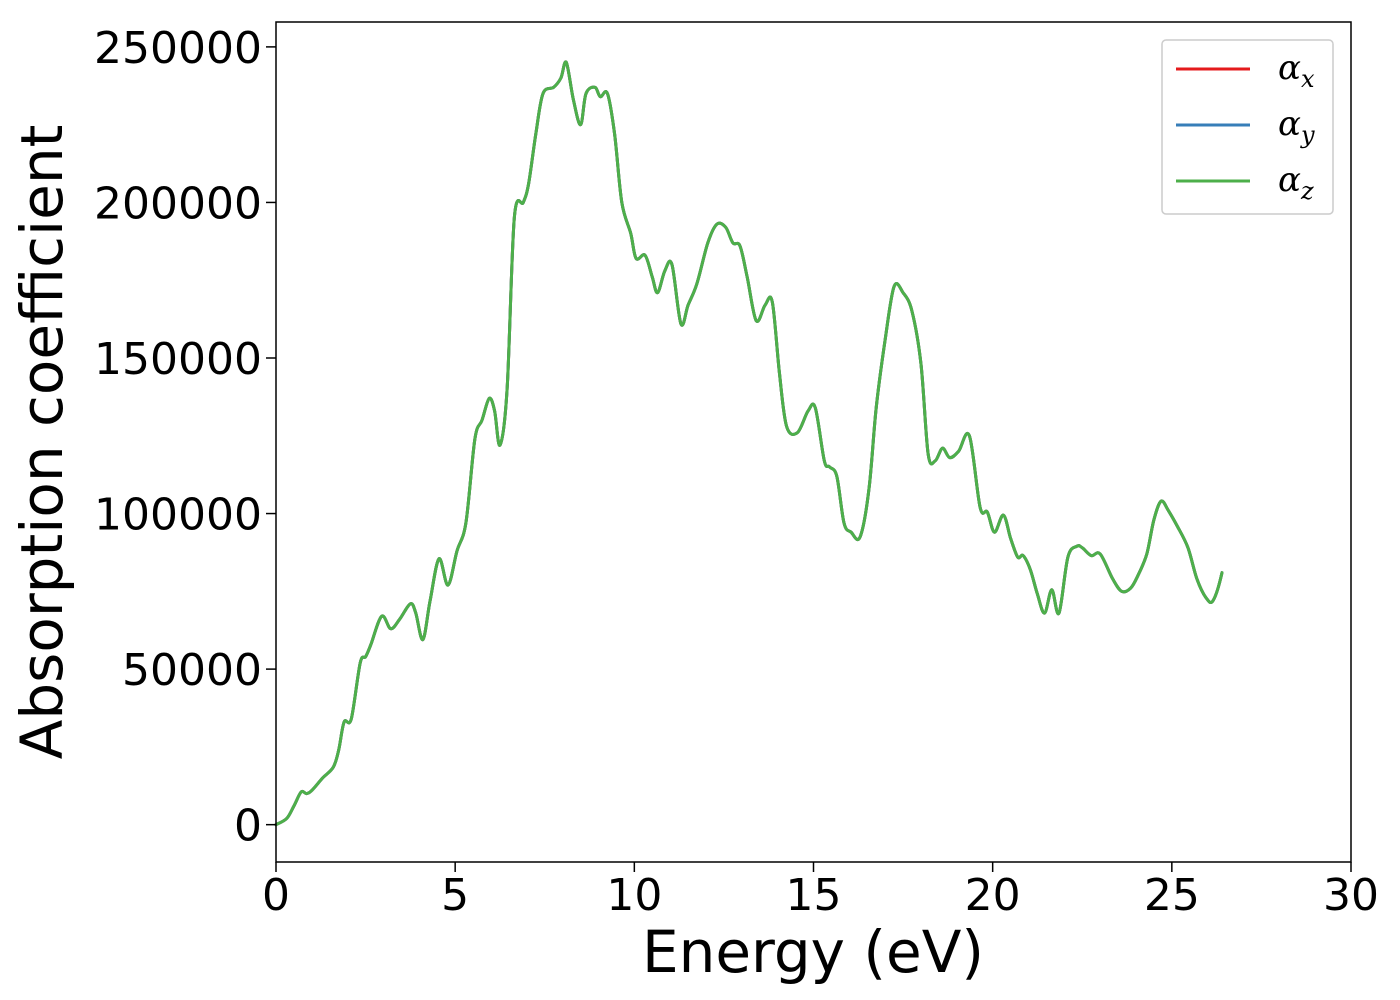  I want to click on y-tick-label: 50000, so click(192, 670).